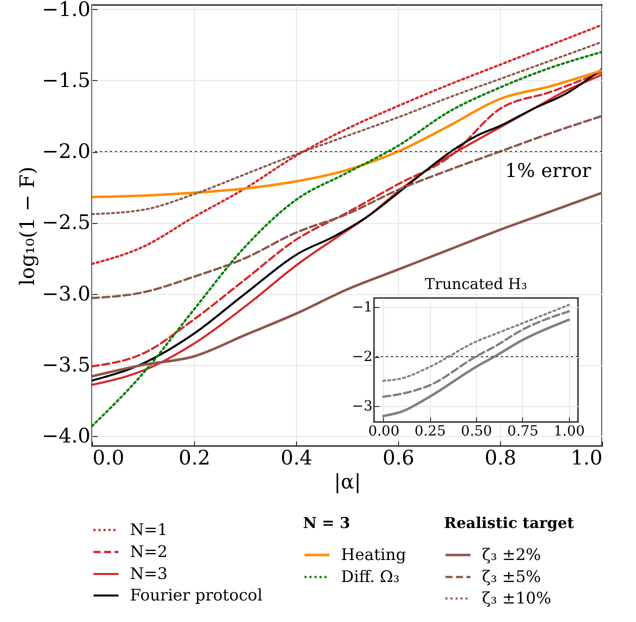 This screenshot has height=622, width=636. I want to click on y-tick-label: −2.0, so click(66, 151).